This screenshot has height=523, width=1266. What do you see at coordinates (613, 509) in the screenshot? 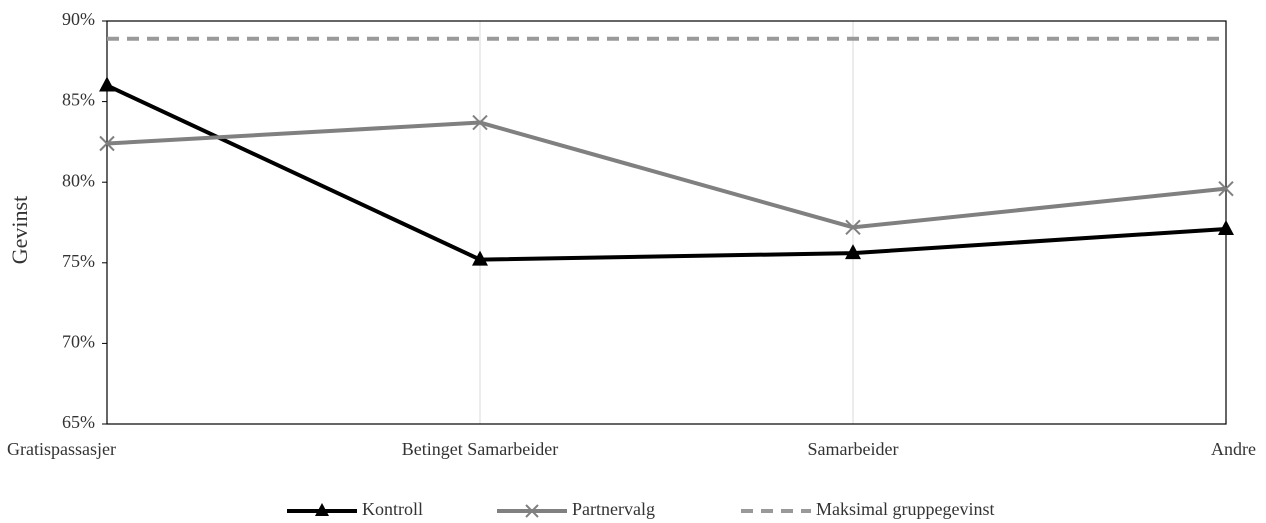
I see `legend-label: Partnervalg` at bounding box center [613, 509].